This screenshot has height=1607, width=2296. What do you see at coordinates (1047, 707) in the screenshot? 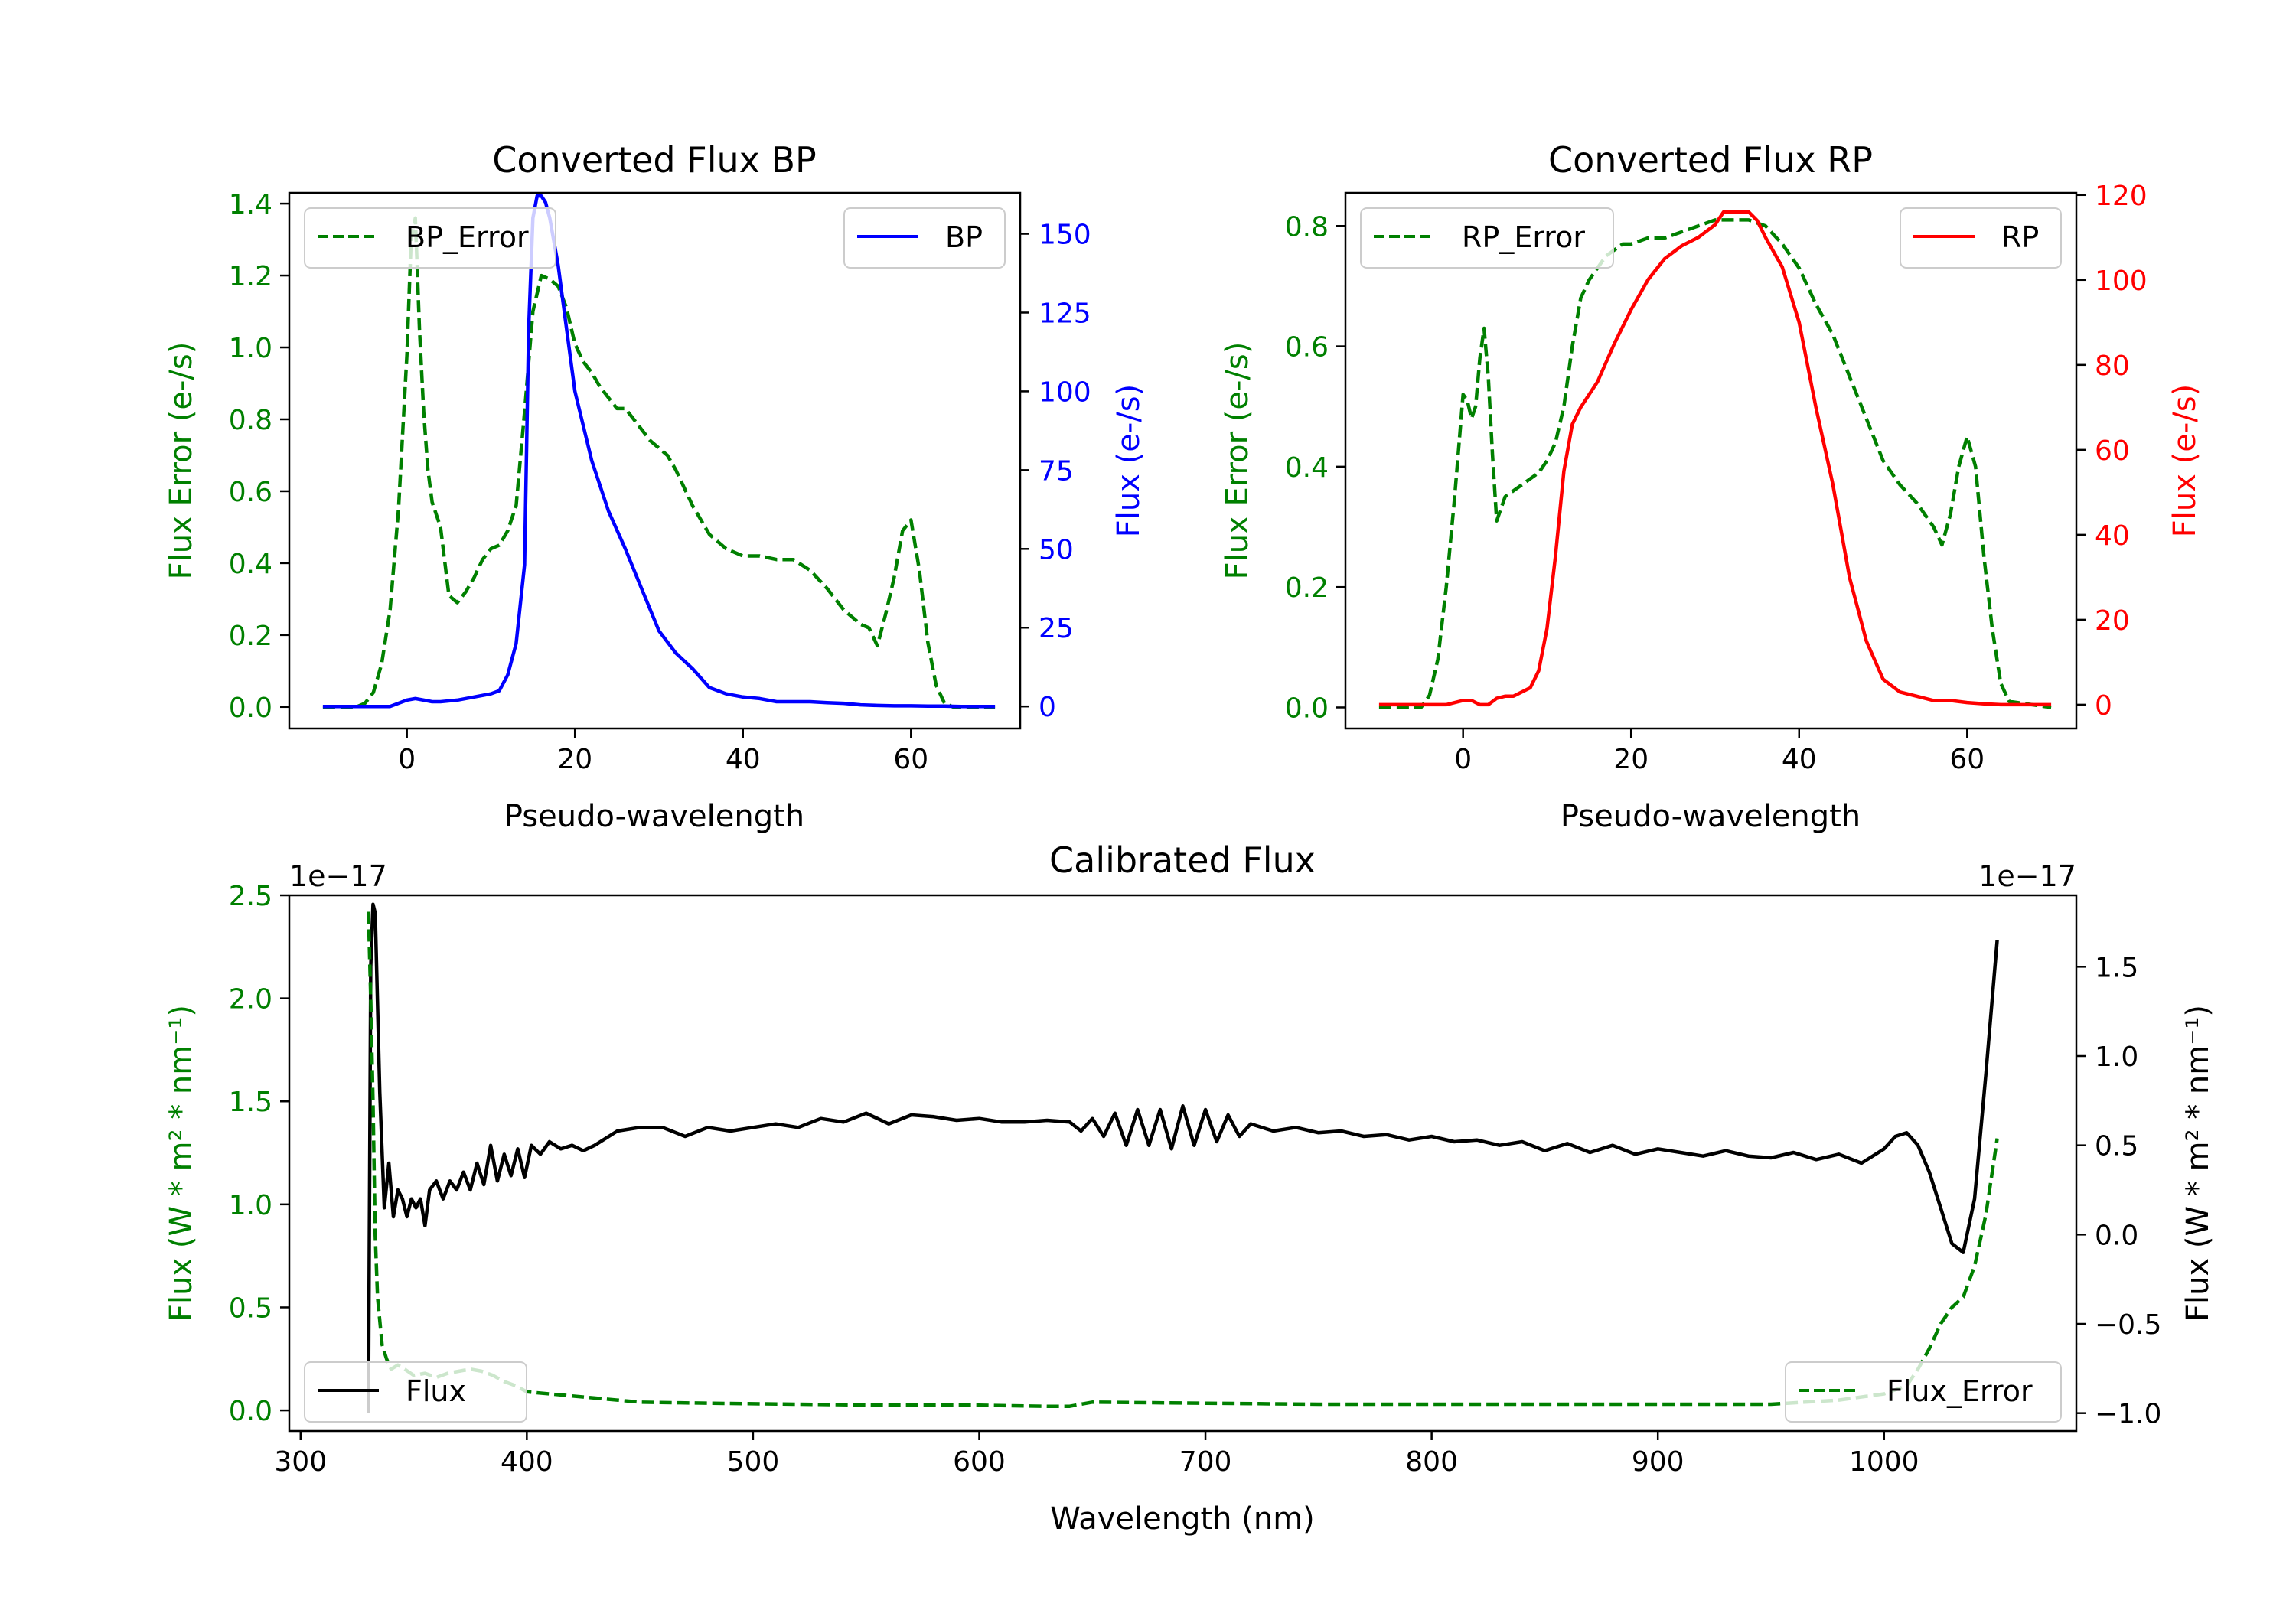
I see `bp-y-right-tick-label: 0` at bounding box center [1047, 707].